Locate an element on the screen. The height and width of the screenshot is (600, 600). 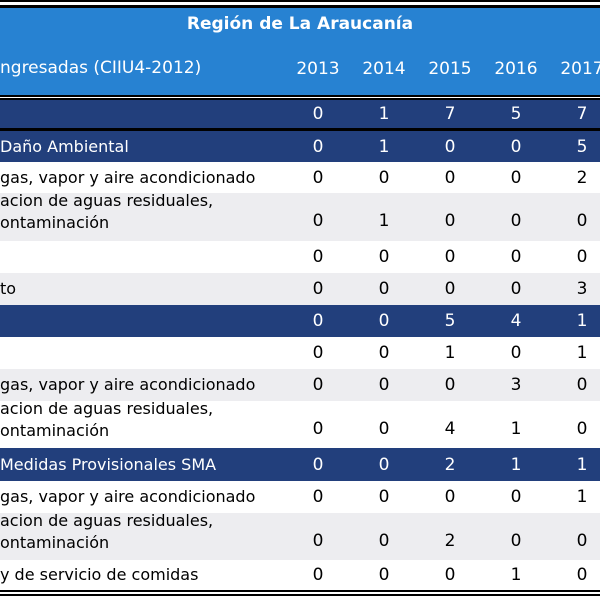
column-header-year: 2014 is located at coordinates (384, 69).